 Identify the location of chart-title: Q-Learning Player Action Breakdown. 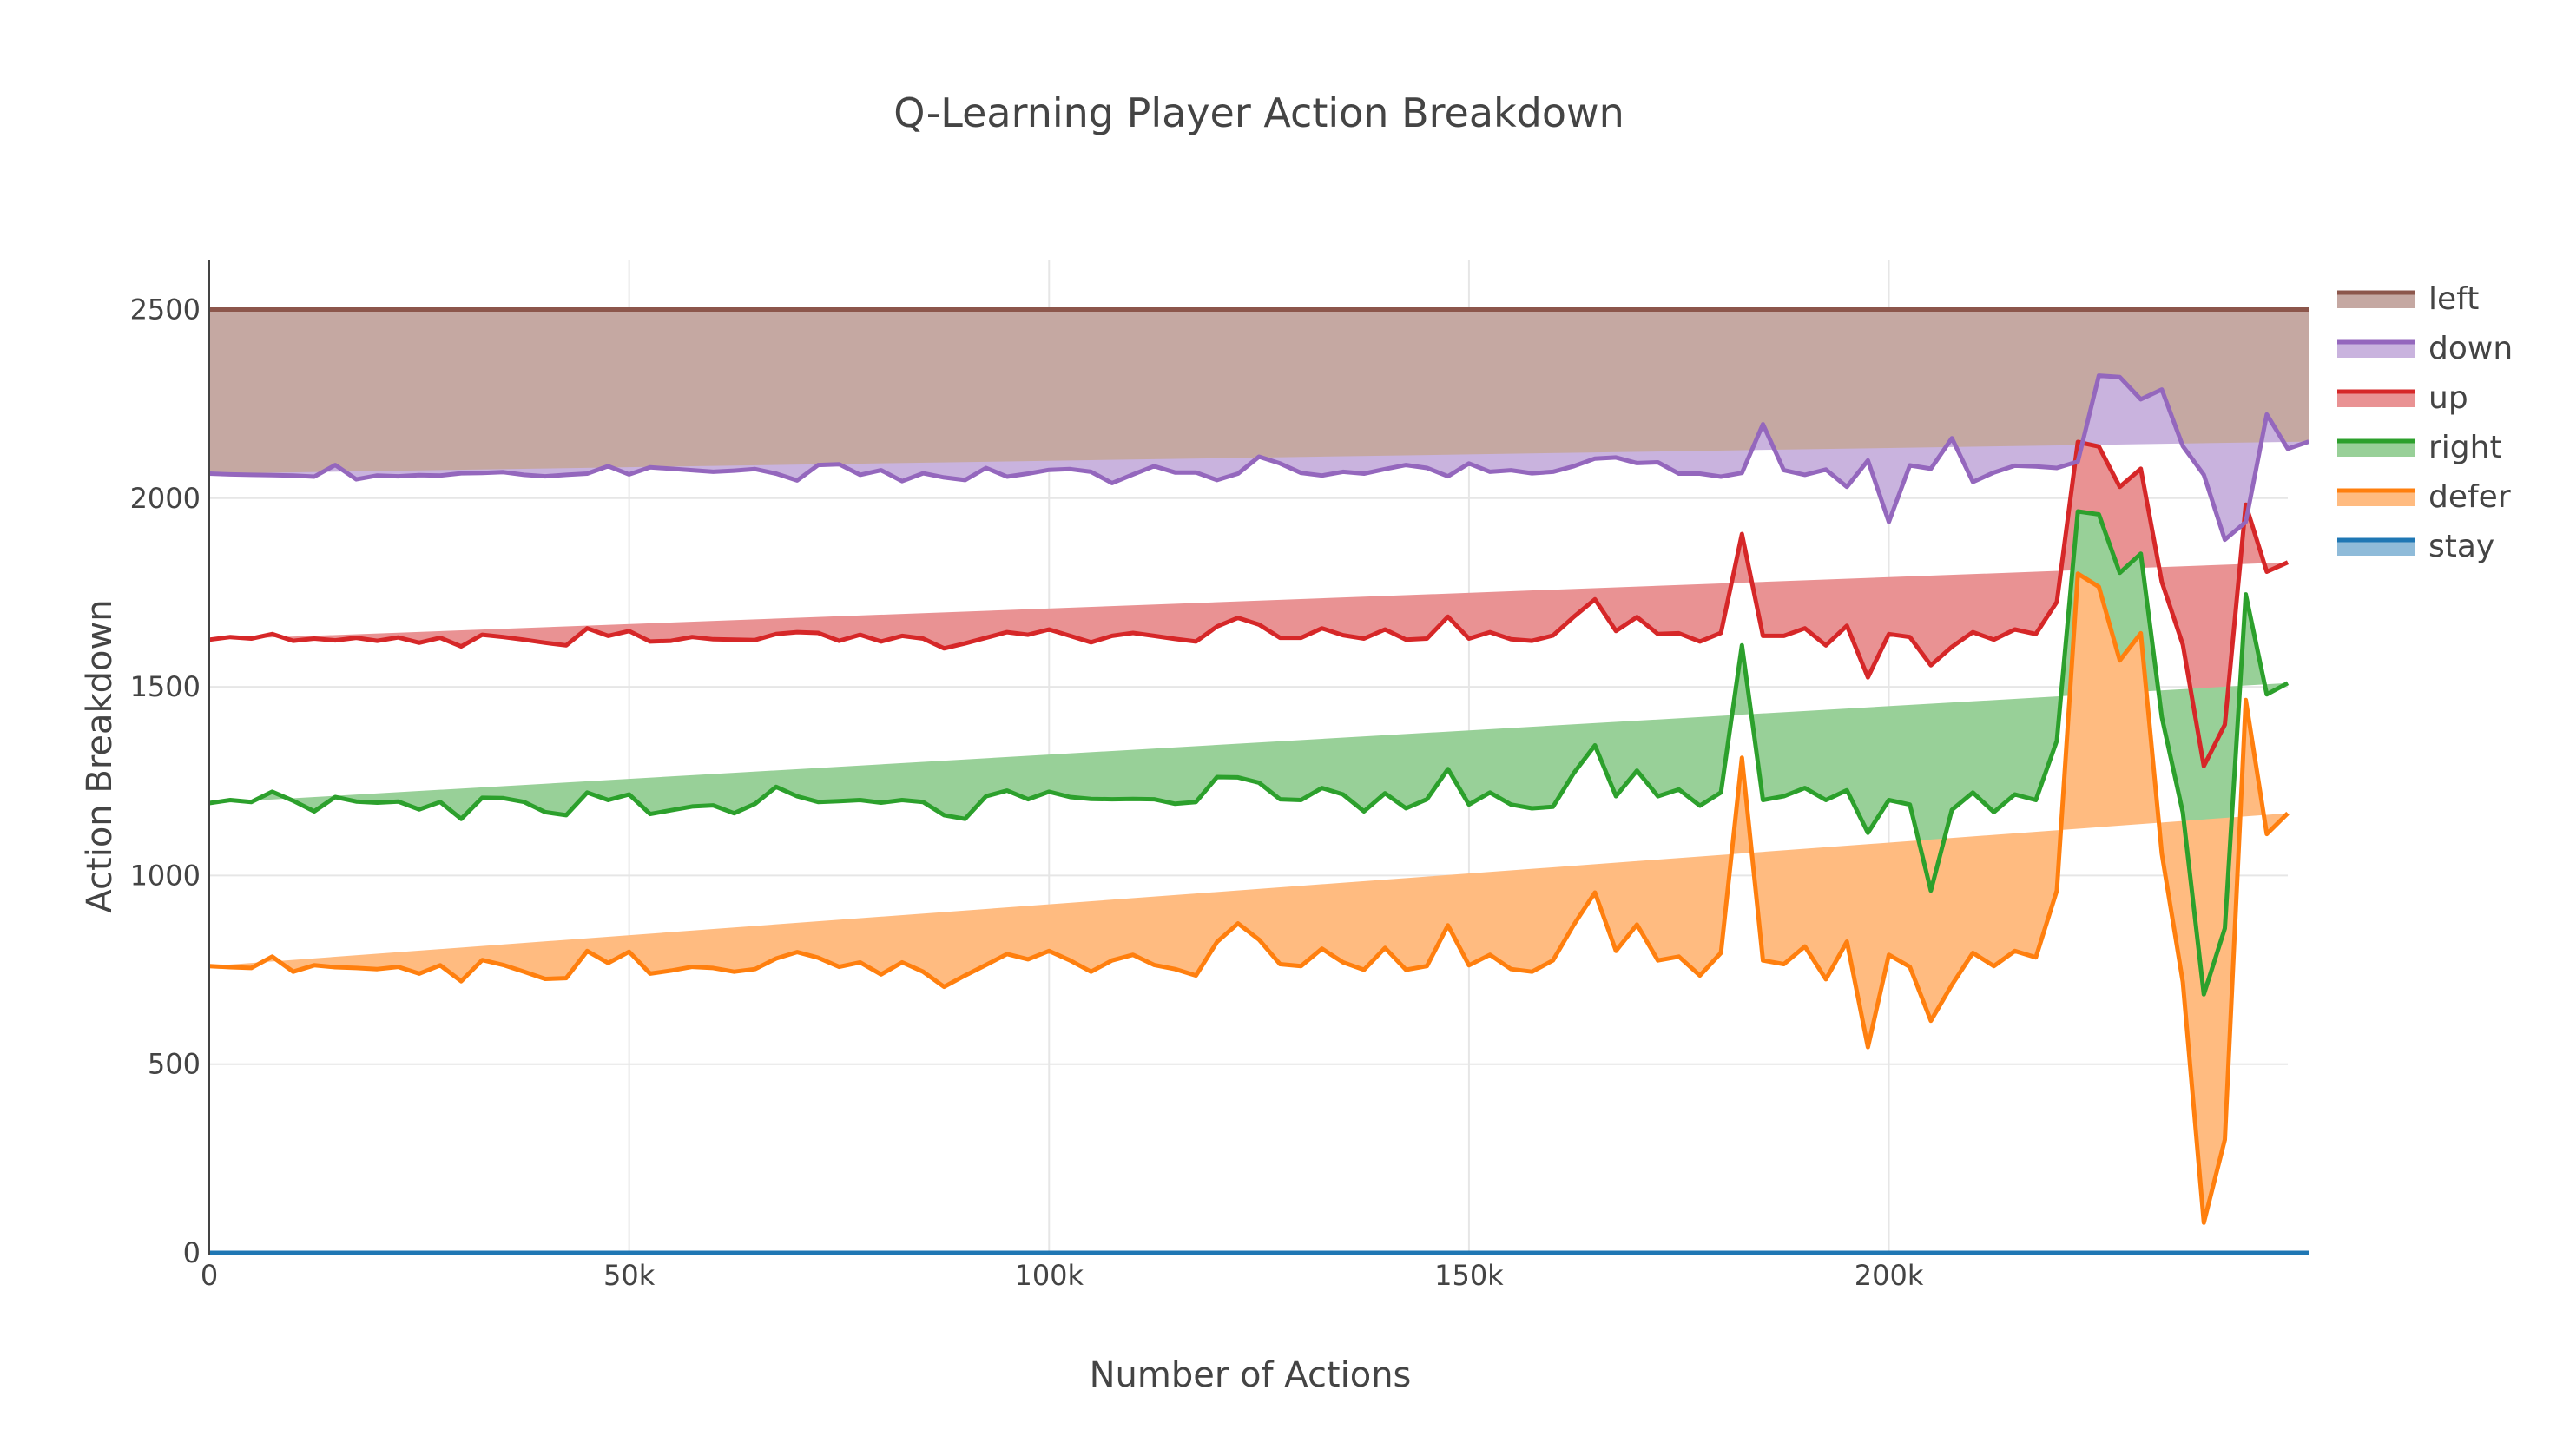
(1258, 112).